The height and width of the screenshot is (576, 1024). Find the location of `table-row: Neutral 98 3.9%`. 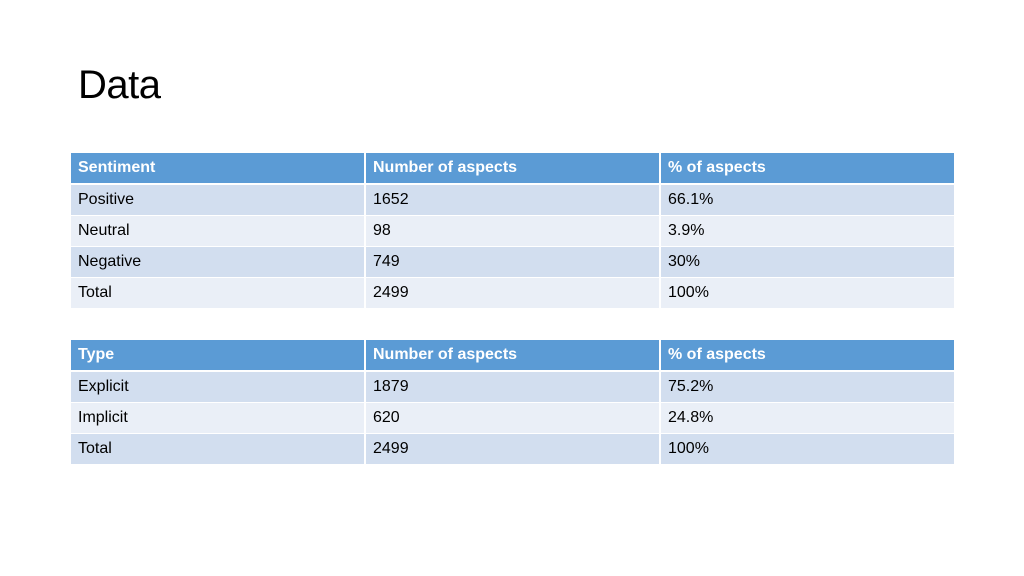

table-row: Neutral 98 3.9% is located at coordinates (512, 231).